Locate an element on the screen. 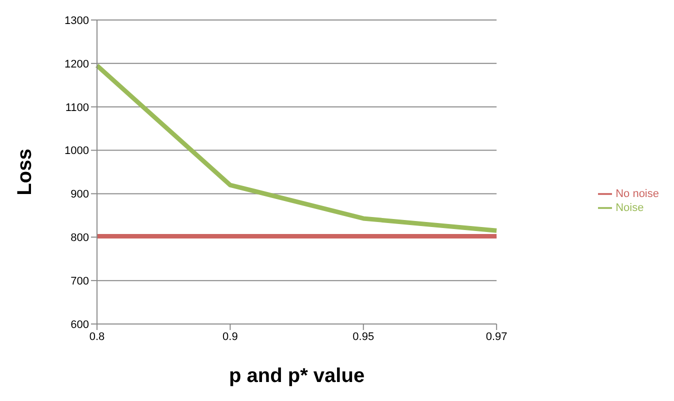 The width and height of the screenshot is (674, 401). x-tick-label: 0.8 is located at coordinates (97, 336).